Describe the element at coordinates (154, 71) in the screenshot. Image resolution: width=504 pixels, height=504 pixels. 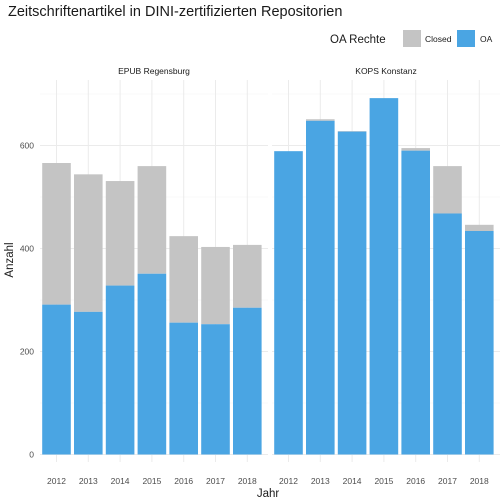
I see `facet-label: EPUB Regensburg` at that location.